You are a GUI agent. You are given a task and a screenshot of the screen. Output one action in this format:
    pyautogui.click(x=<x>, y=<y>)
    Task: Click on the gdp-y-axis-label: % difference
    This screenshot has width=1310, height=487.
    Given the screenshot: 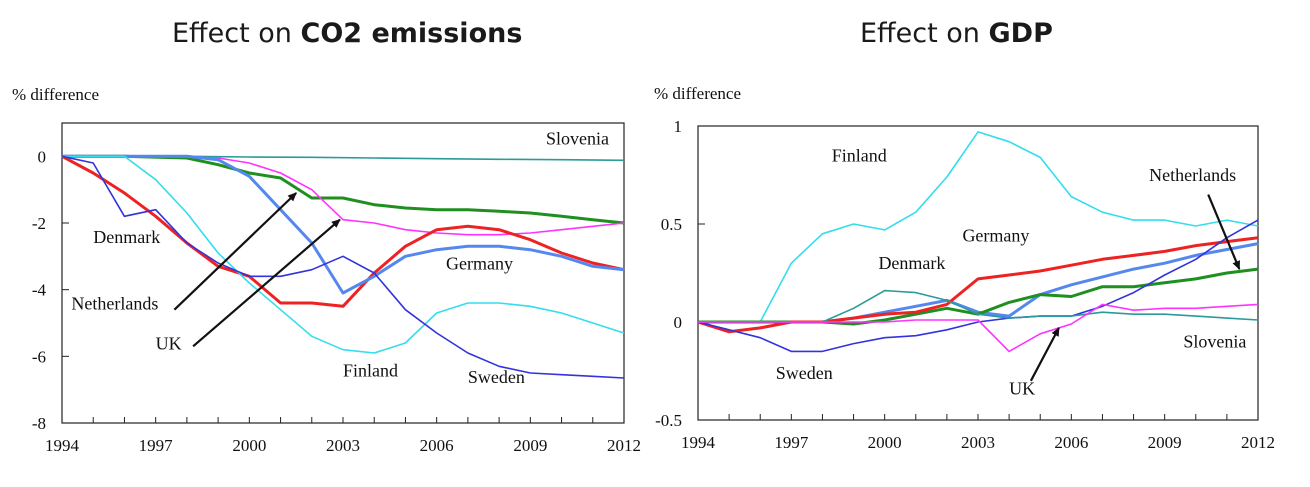 What is the action you would take?
    pyautogui.click(x=697, y=93)
    